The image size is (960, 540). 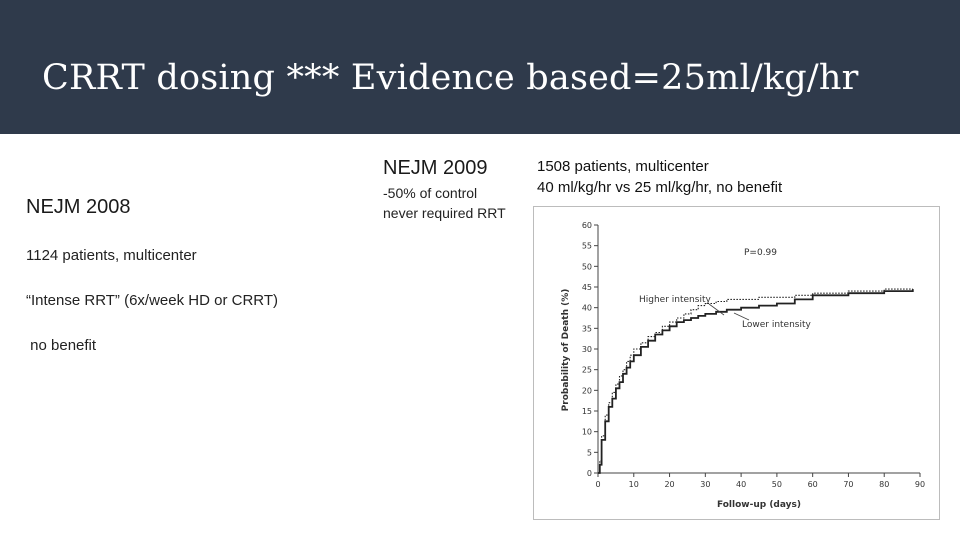 I want to click on chart-y-tick-label: 20, so click(x=587, y=390).